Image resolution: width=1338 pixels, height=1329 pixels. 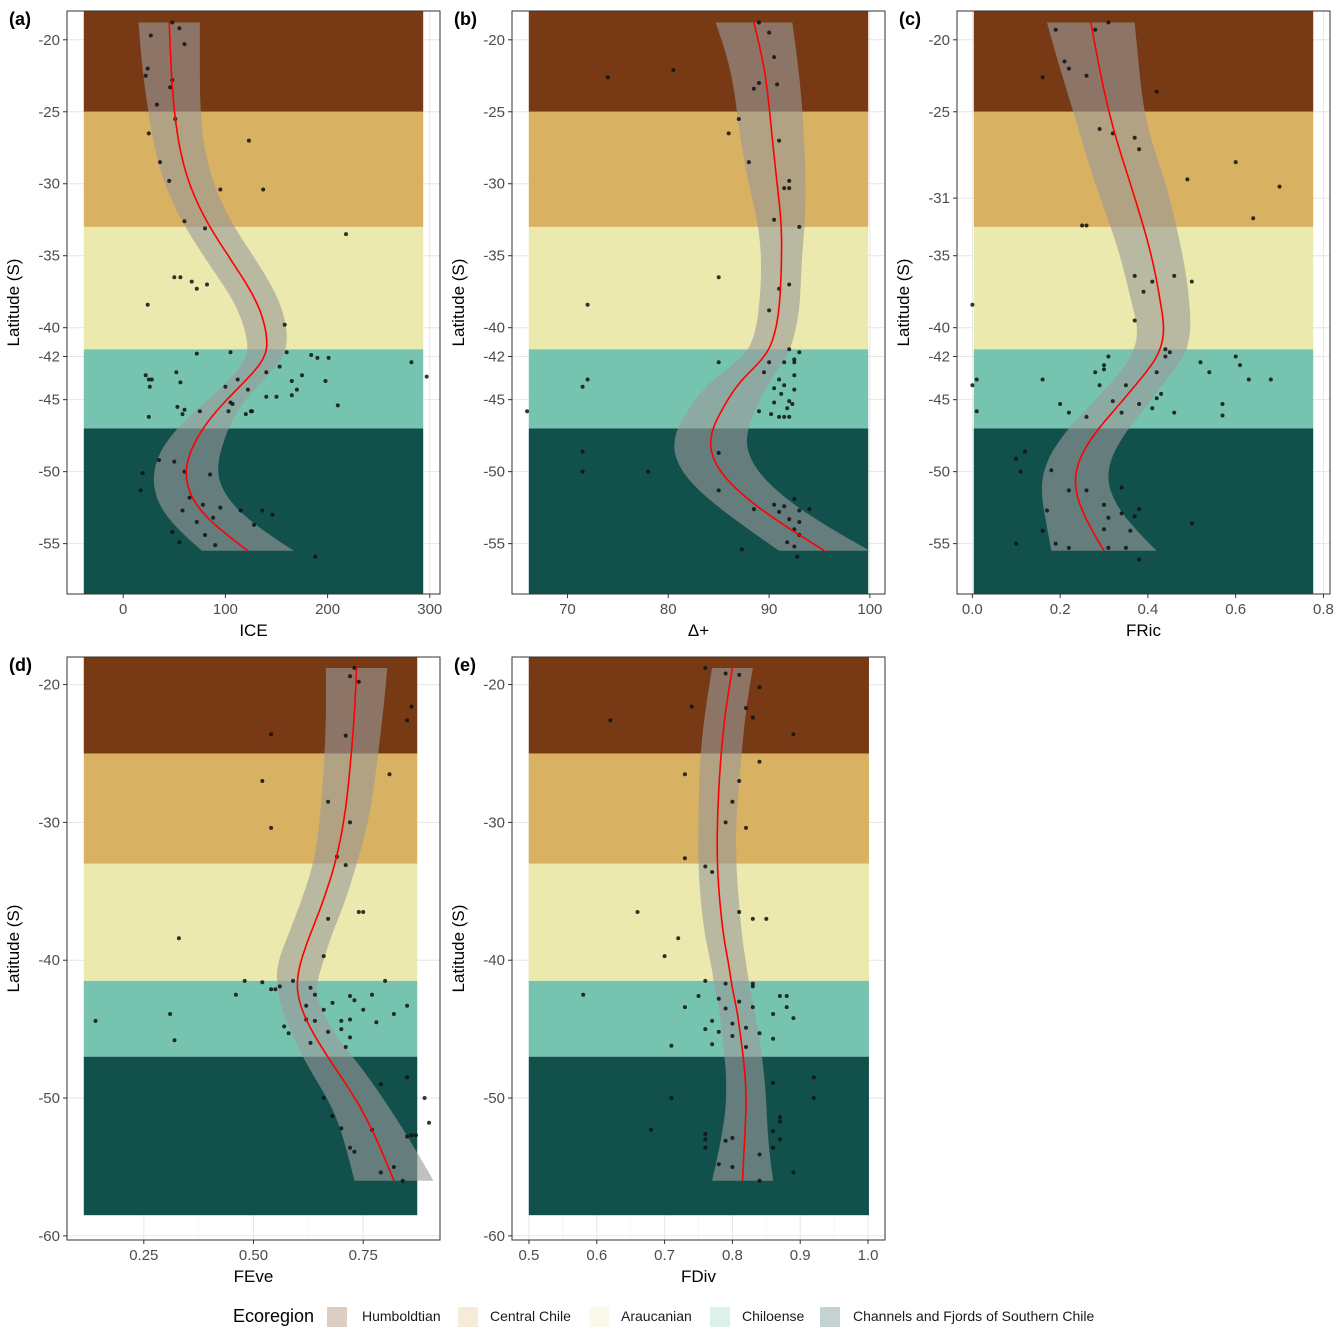 What do you see at coordinates (529, 1255) in the screenshot?
I see `x-tick-label: 0.5` at bounding box center [529, 1255].